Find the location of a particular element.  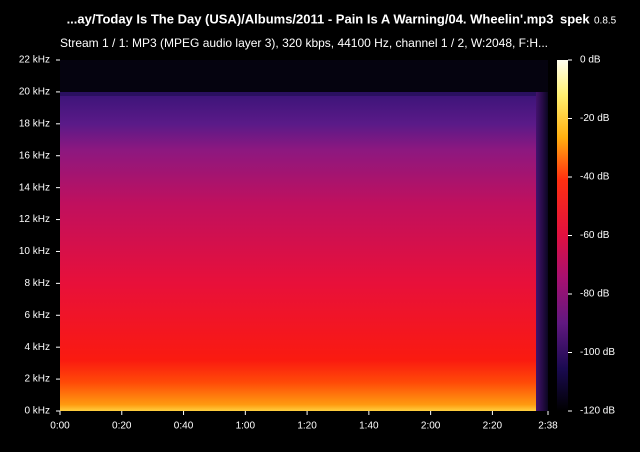

colorbar-tick-label: -60 dB is located at coordinates (595, 235).